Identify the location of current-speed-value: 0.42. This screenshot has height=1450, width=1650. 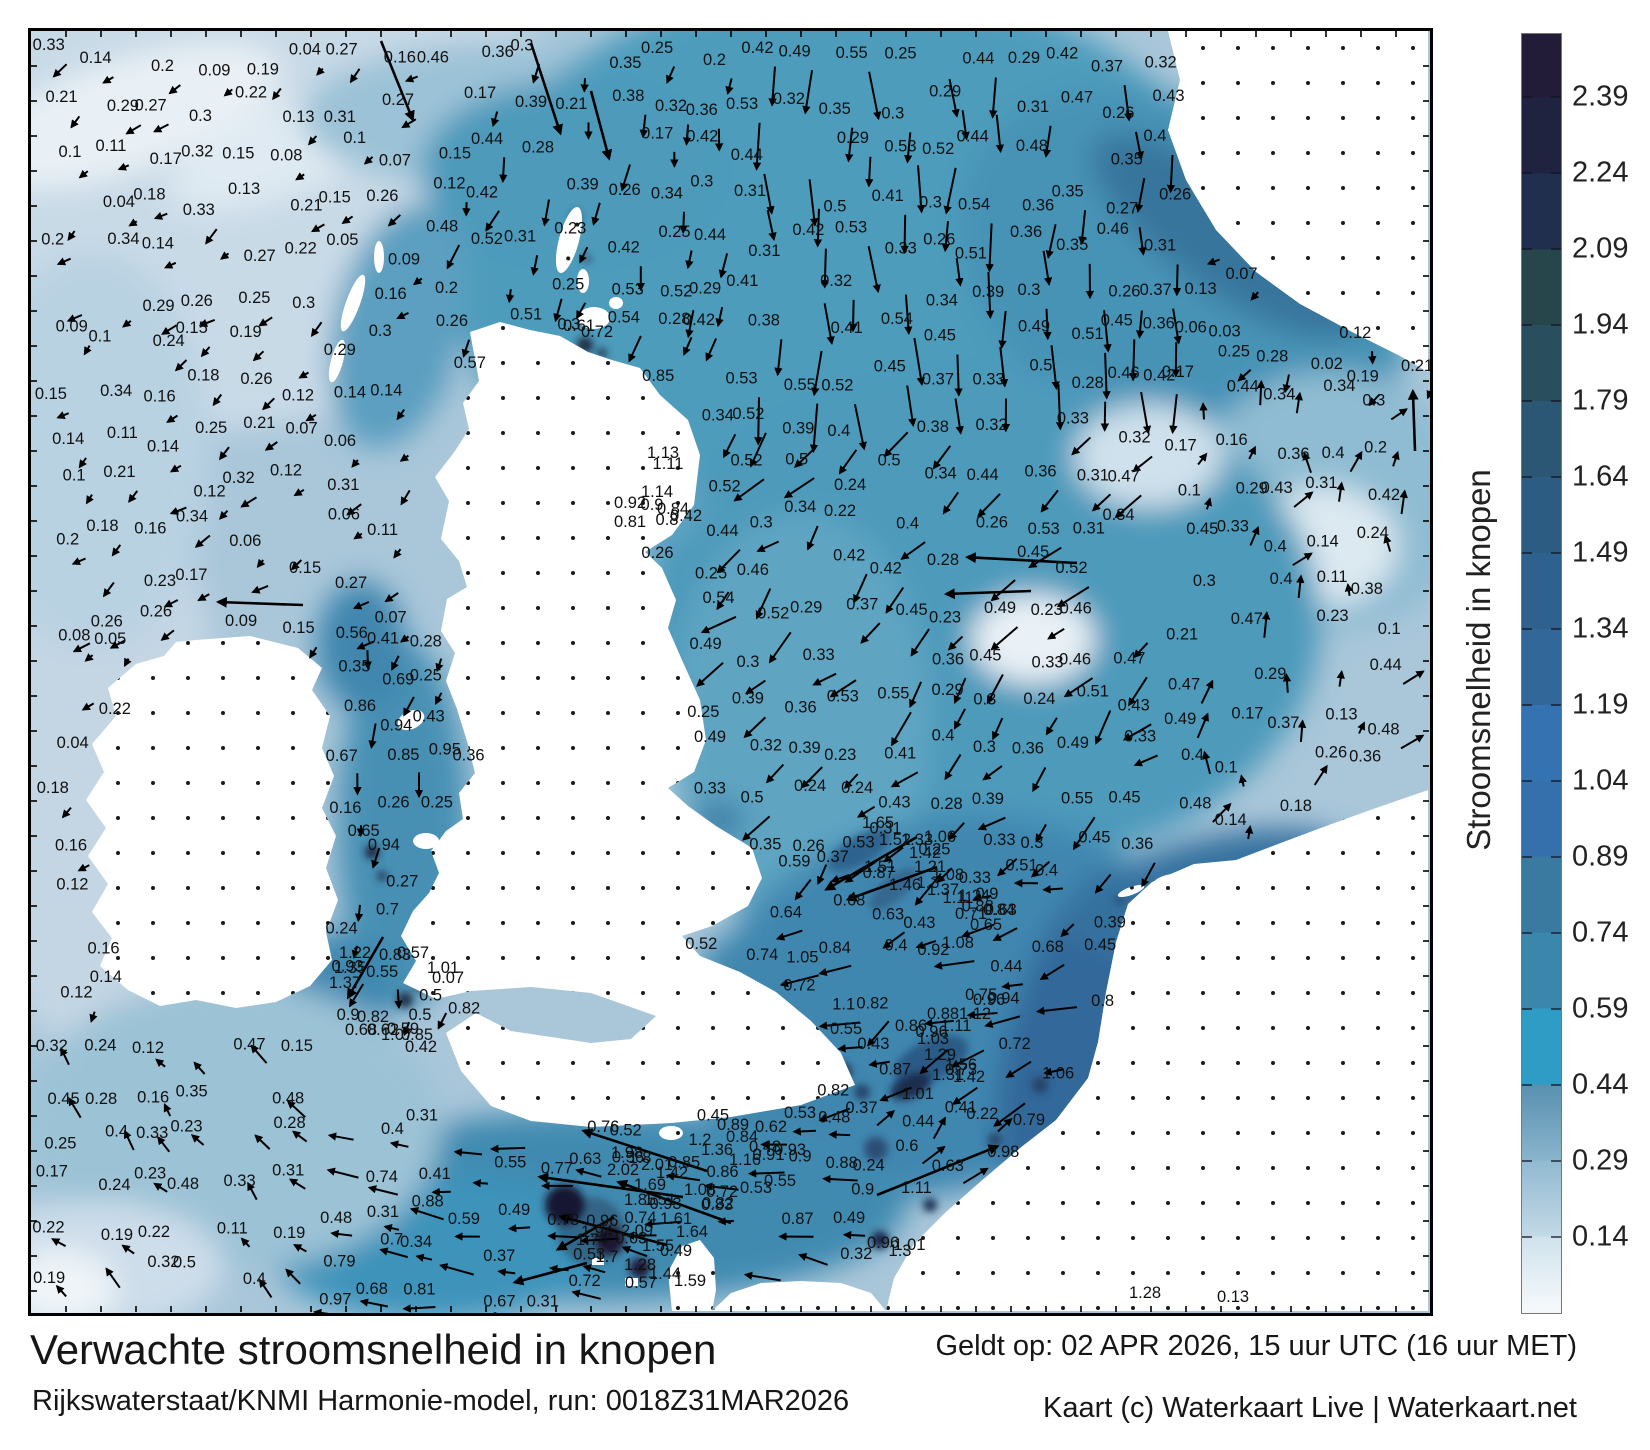
(808, 230).